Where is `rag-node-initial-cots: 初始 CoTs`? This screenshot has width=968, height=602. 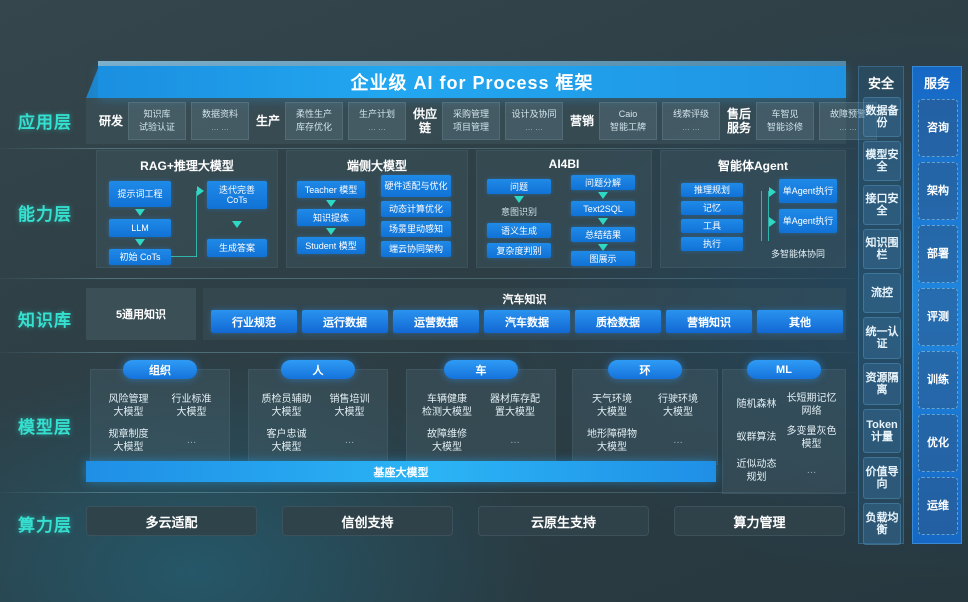 rag-node-initial-cots: 初始 CoTs is located at coordinates (140, 257).